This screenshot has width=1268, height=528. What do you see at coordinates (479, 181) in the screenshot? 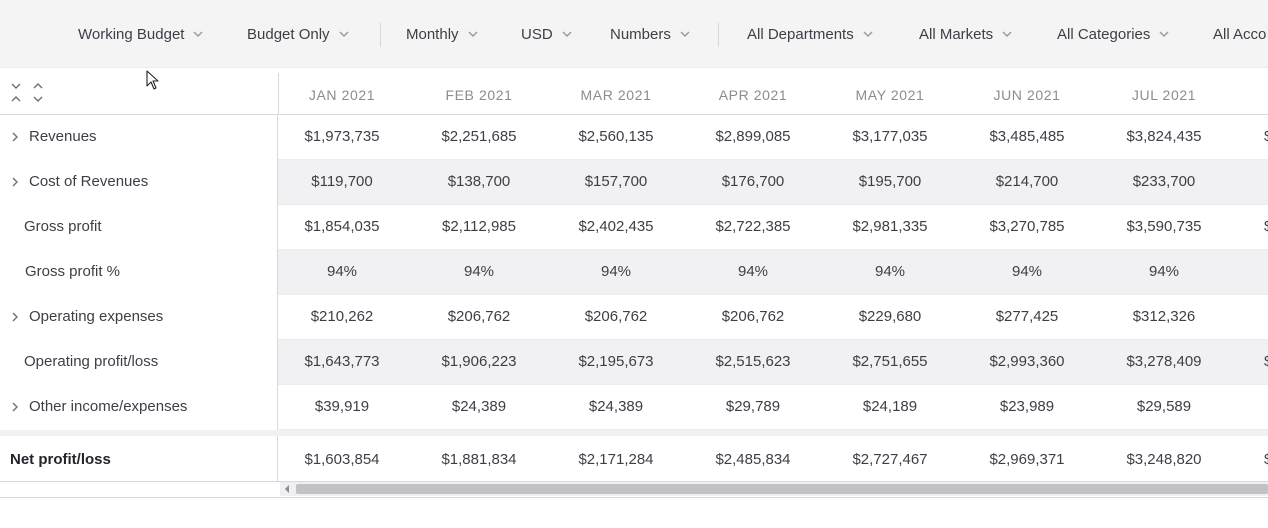
I see `table-cell: $138,700` at bounding box center [479, 181].